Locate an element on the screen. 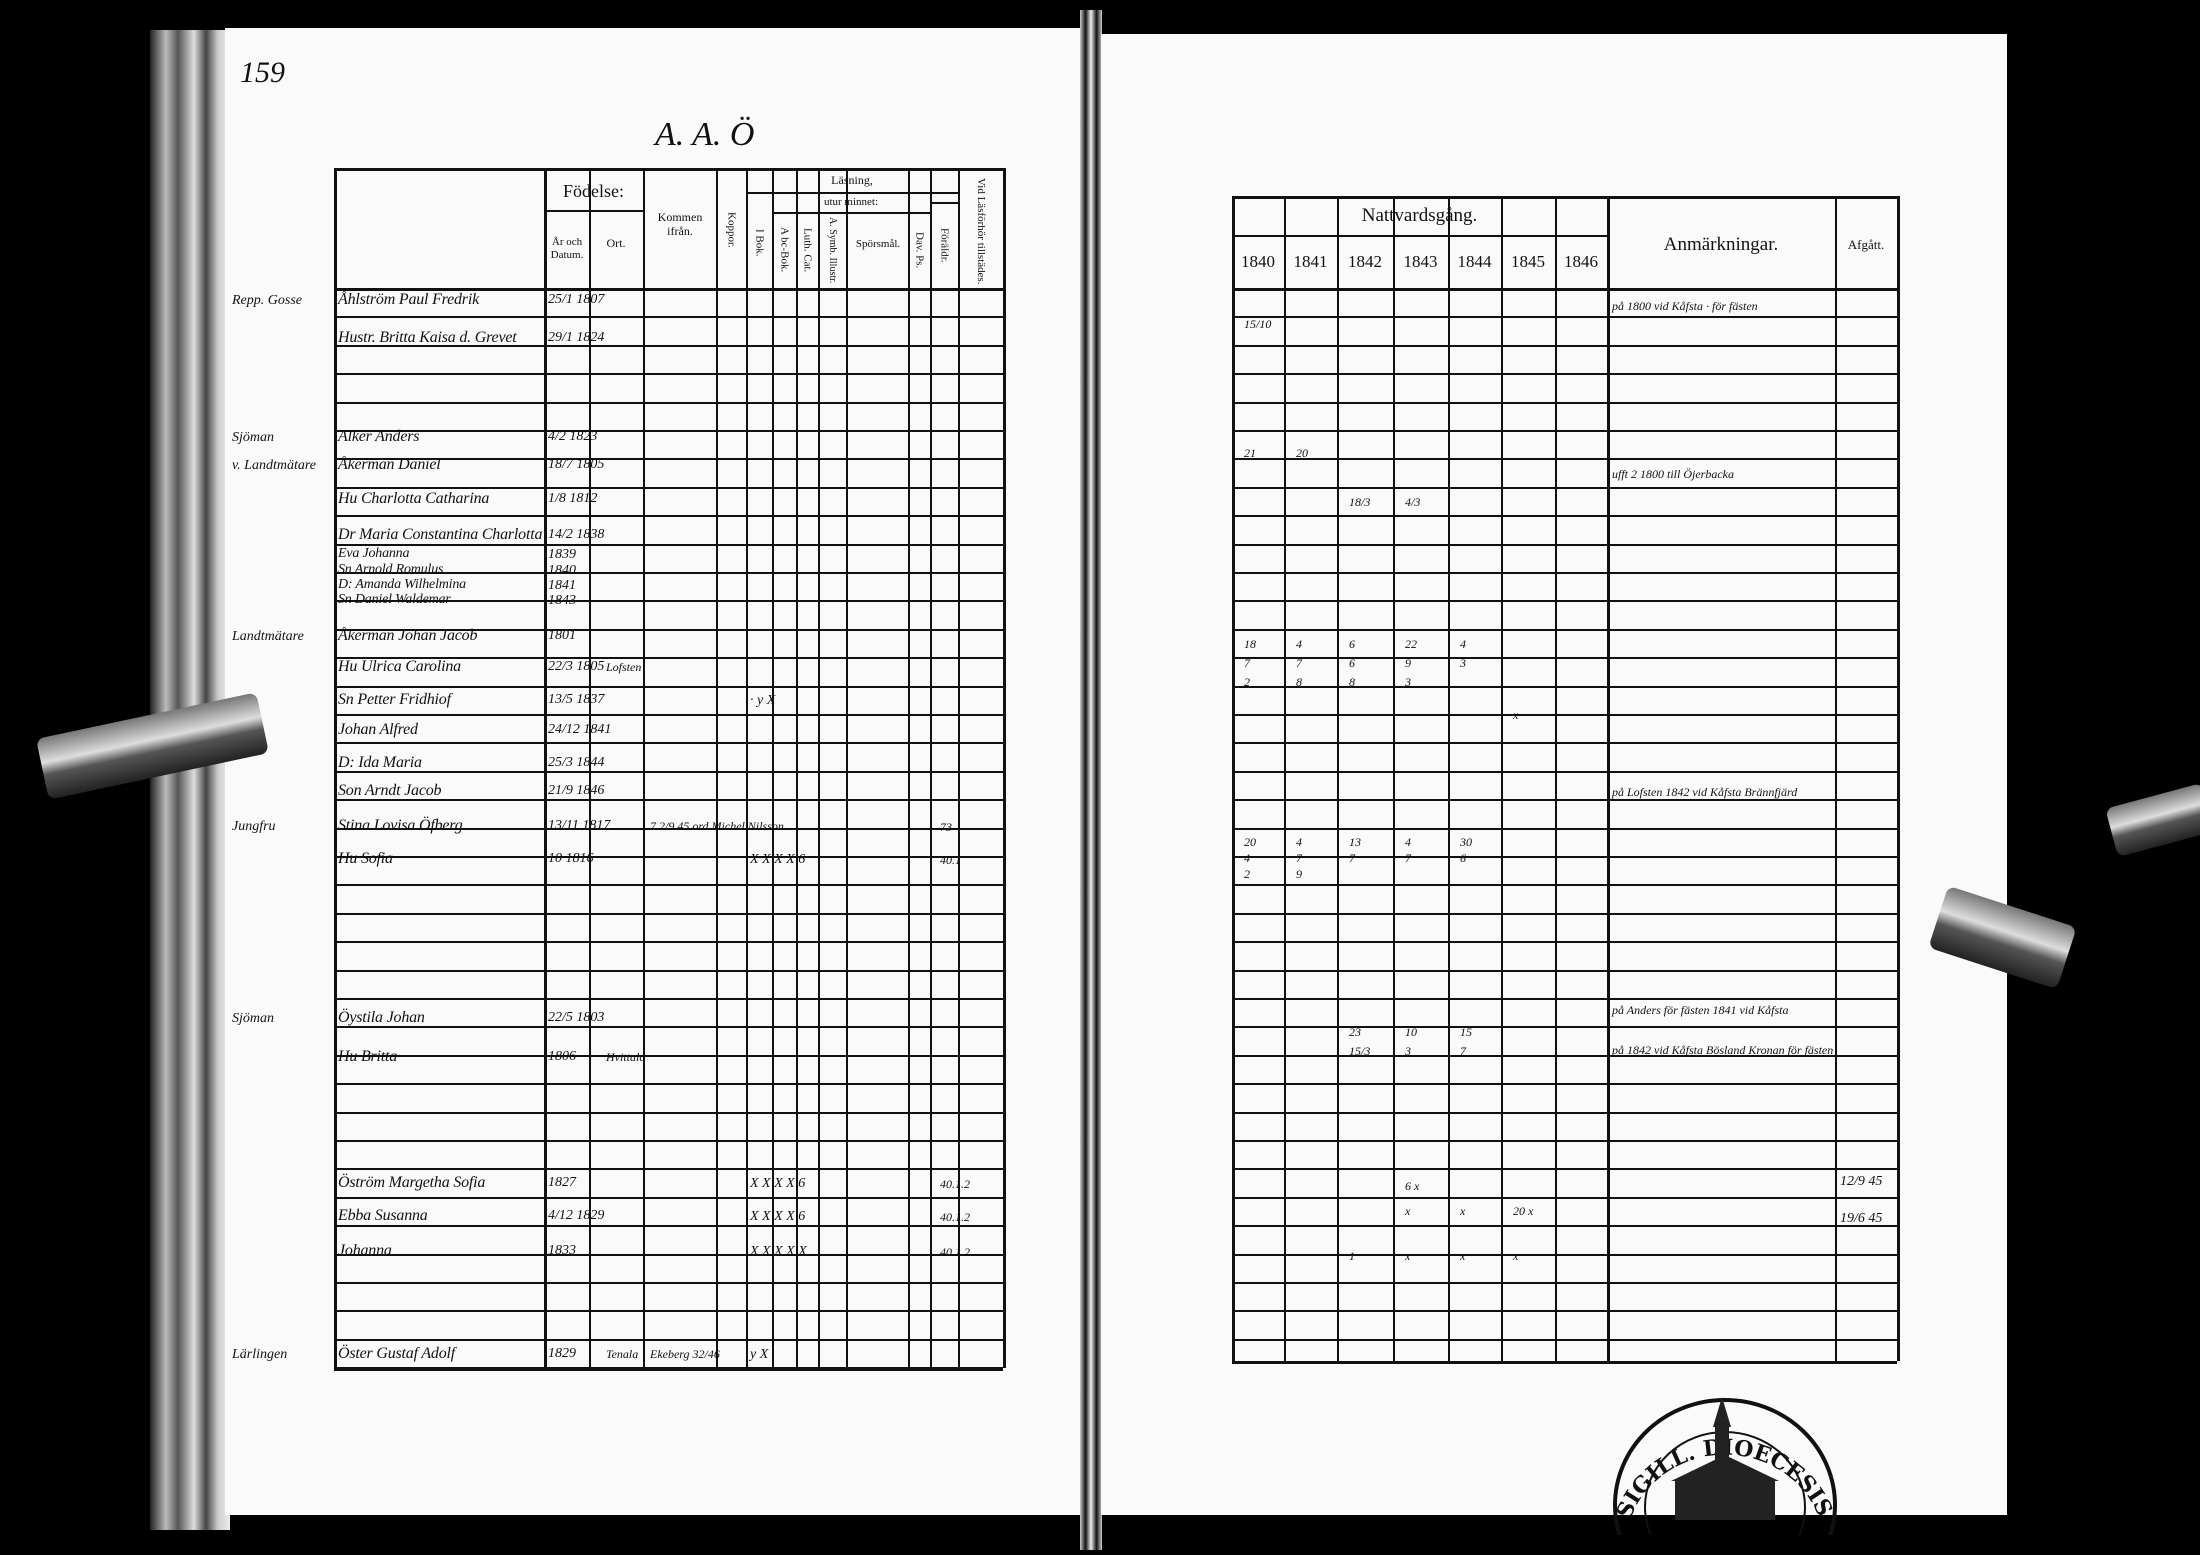 This screenshot has width=2200, height=1555. communion-mark: 18/3 is located at coordinates (1360, 502).